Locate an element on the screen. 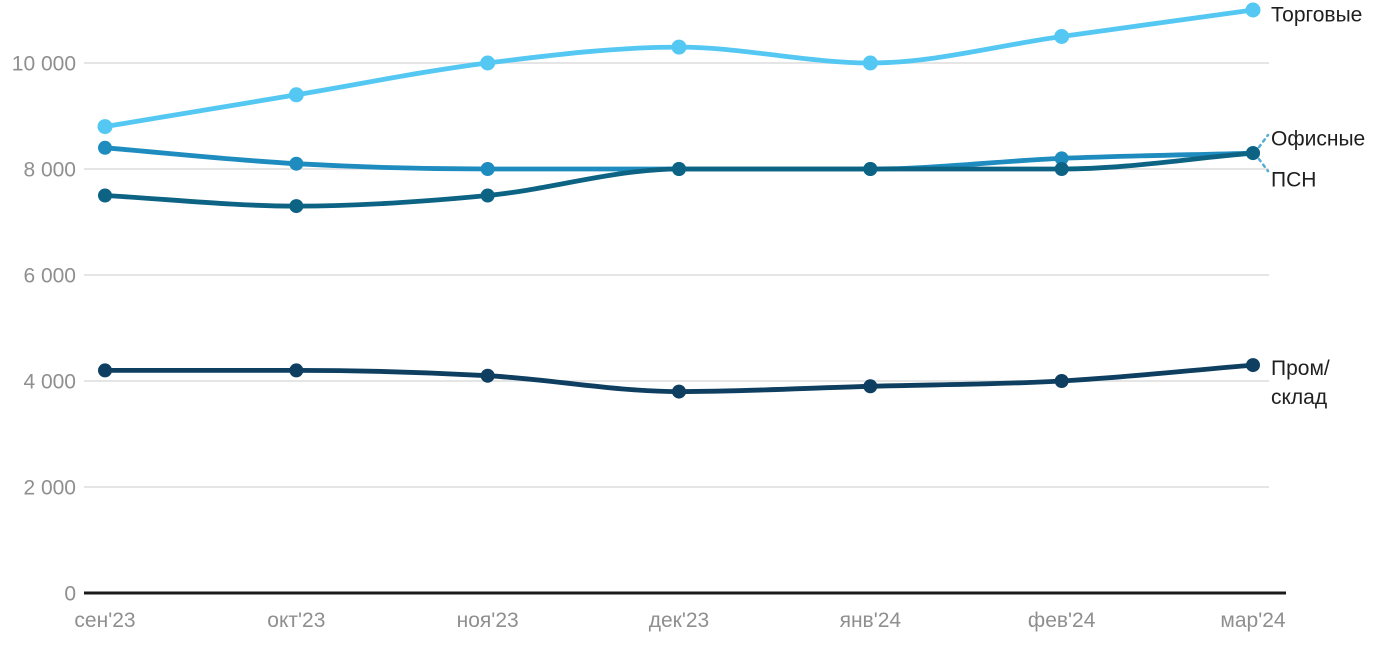  series-label-psn: ПСН is located at coordinates (1294, 180).